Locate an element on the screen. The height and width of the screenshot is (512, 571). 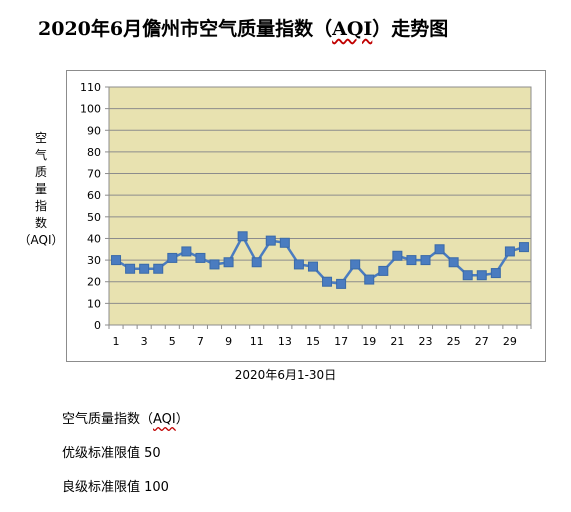
y-tick-label: 30 is located at coordinates (94, 260).